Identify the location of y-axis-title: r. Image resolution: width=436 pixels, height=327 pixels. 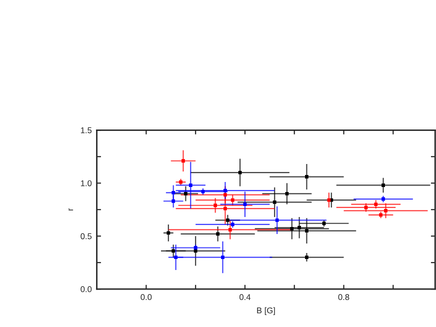
(71, 209).